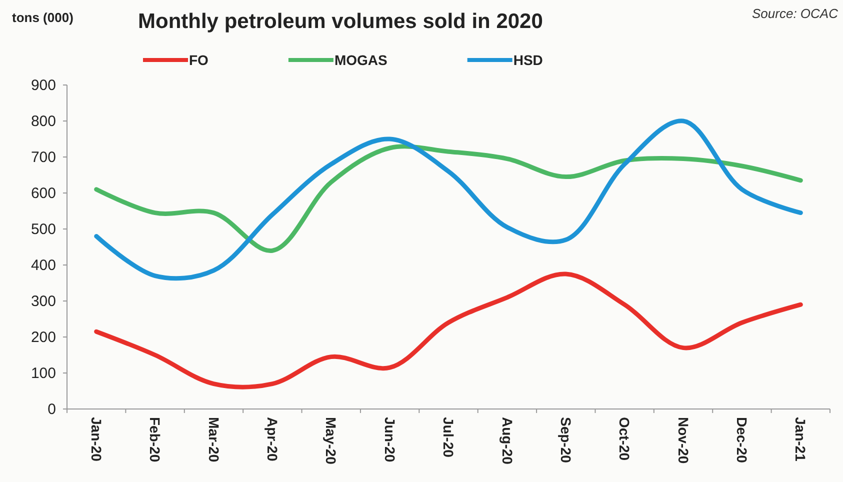 This screenshot has width=843, height=482. Describe the element at coordinates (43, 373) in the screenshot. I see `y-tick-label: 100` at that location.